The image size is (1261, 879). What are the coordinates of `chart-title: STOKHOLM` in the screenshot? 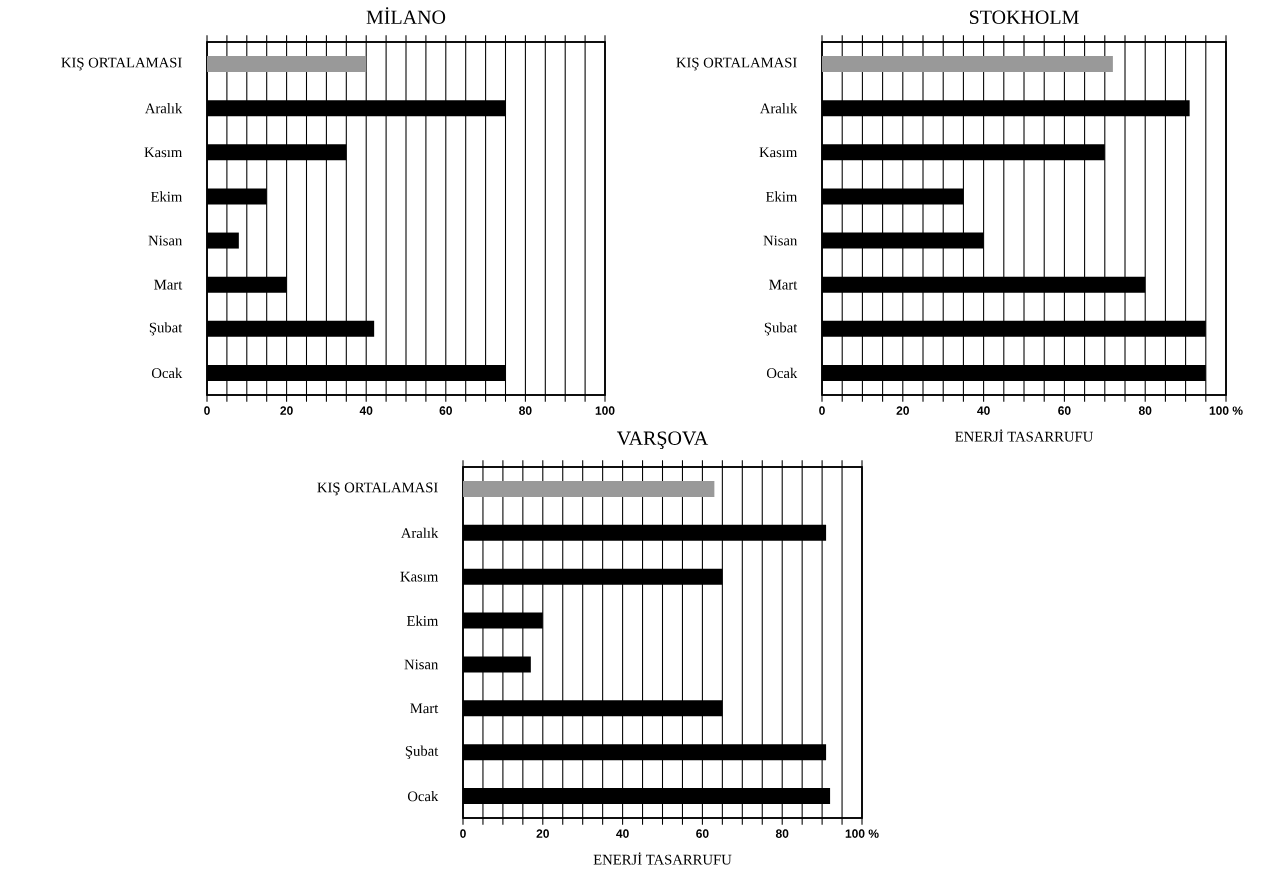 It's located at (1024, 17).